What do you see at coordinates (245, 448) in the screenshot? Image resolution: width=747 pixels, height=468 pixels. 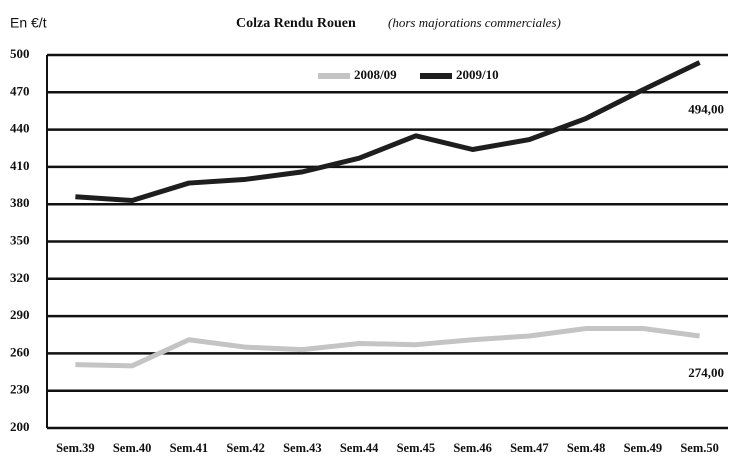 I see `x-tick-label: Sem.42` at bounding box center [245, 448].